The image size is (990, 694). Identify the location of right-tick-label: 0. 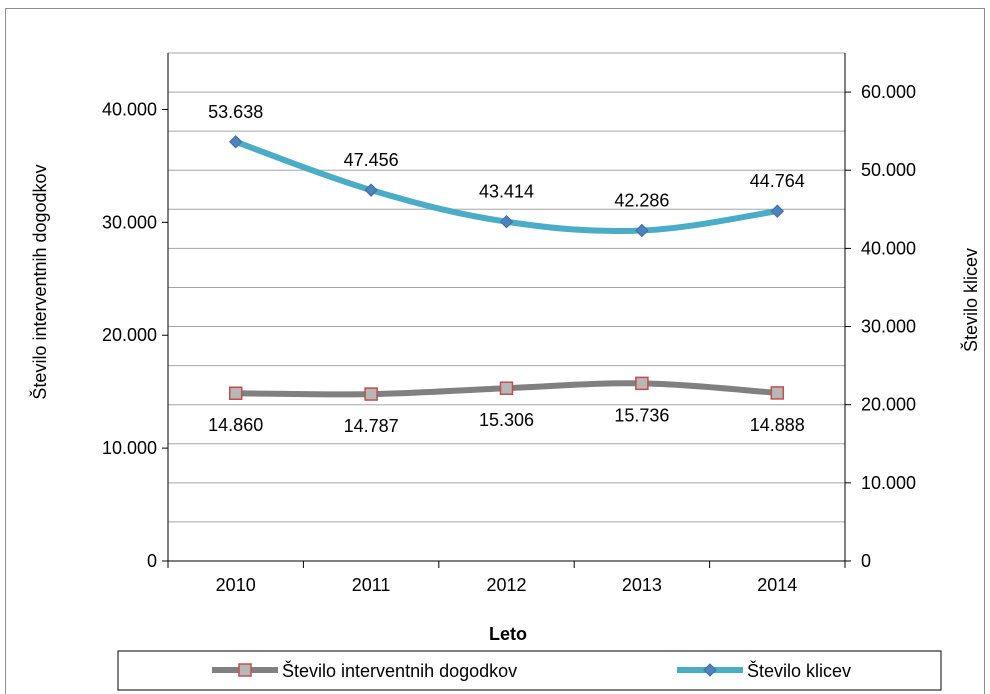
(866, 561).